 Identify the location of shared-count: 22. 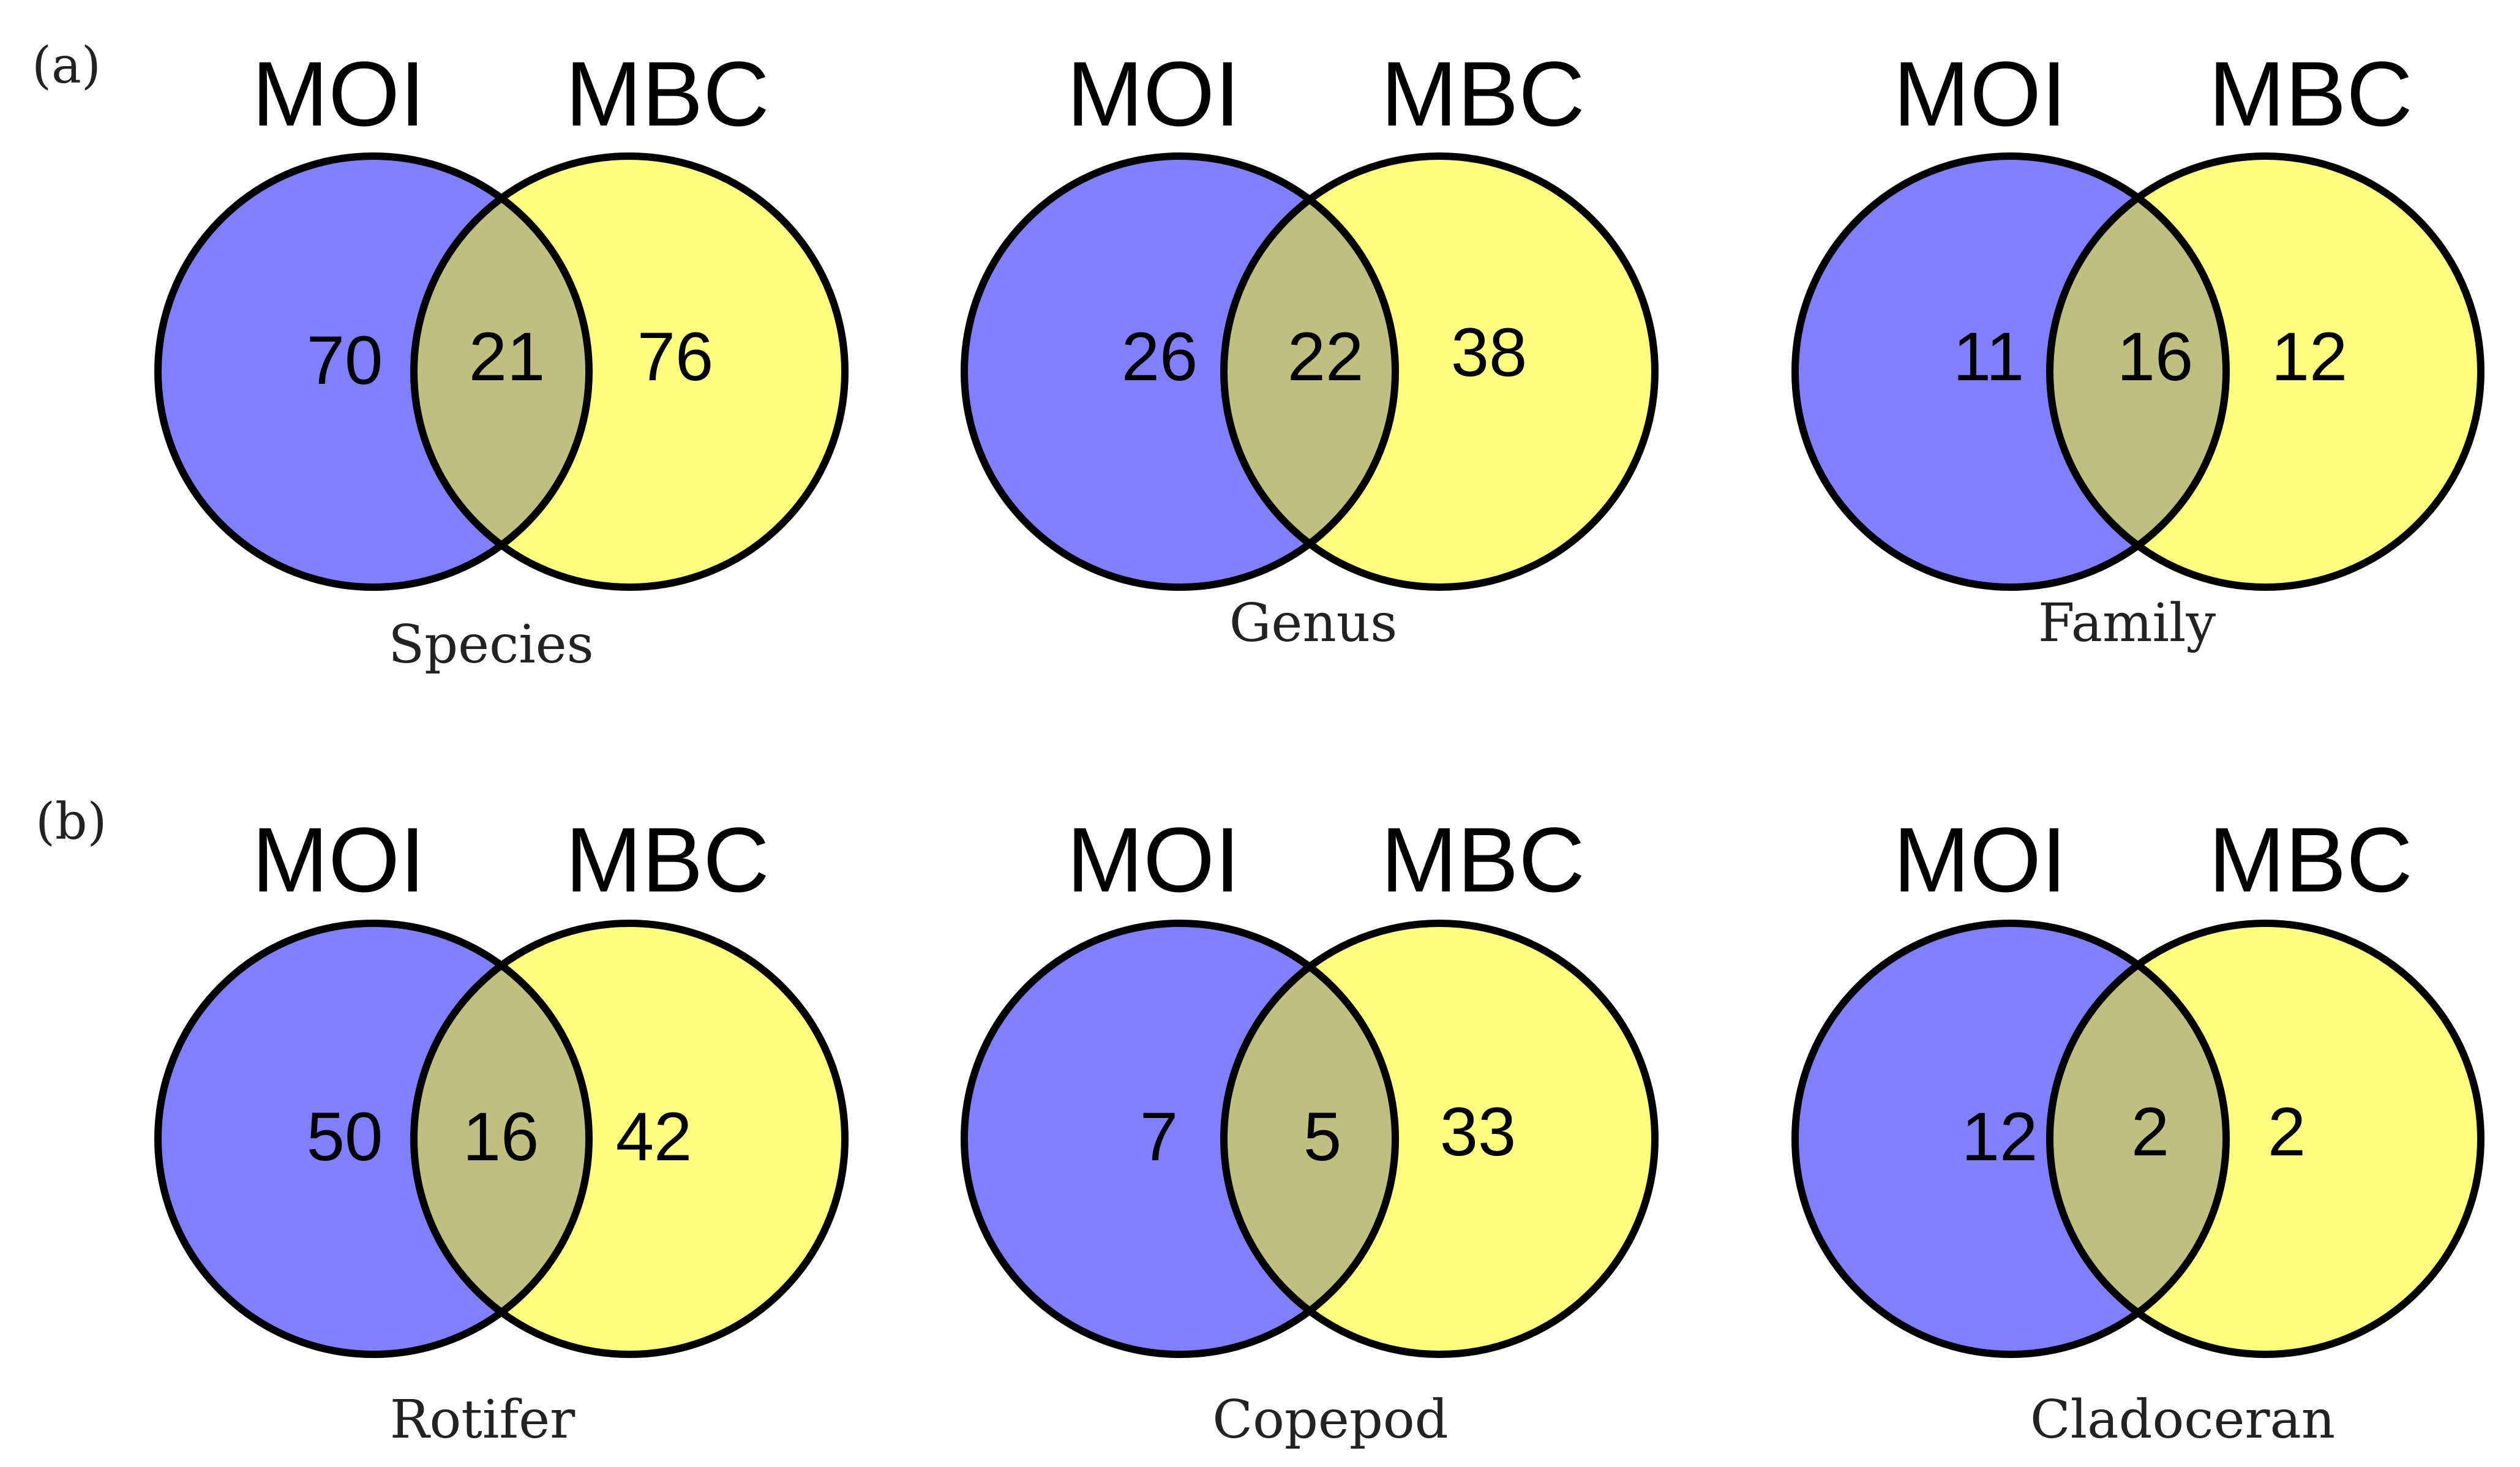
(1326, 356).